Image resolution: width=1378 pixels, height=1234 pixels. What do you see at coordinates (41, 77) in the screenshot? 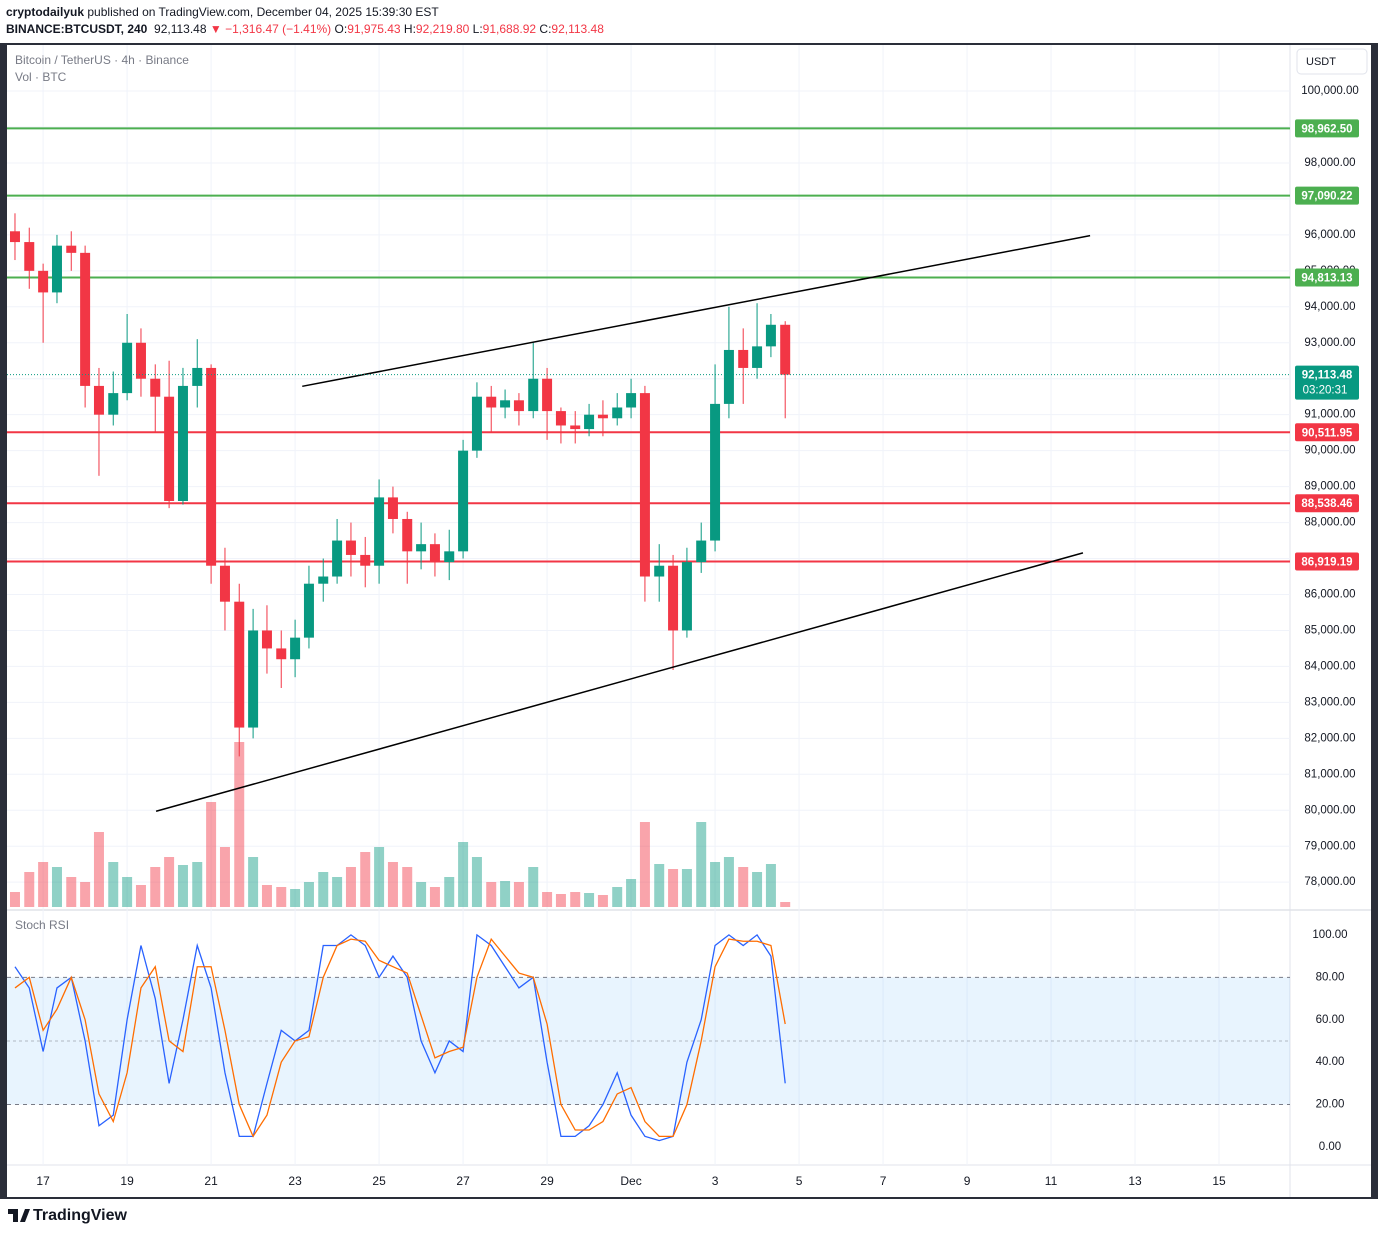
I see `volume-legend: Vol · BTC` at bounding box center [41, 77].